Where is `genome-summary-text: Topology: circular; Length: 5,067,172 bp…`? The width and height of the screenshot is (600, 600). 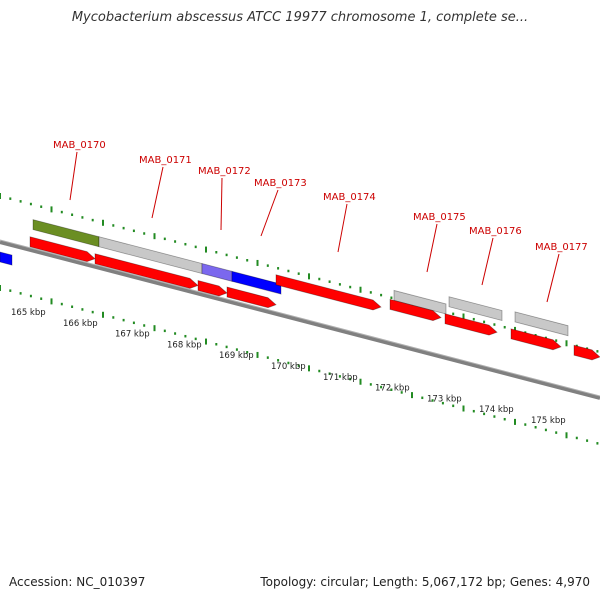
genome-summary-text: Topology: circular; Length: 5,067,172 bp… is located at coordinates (425, 582).